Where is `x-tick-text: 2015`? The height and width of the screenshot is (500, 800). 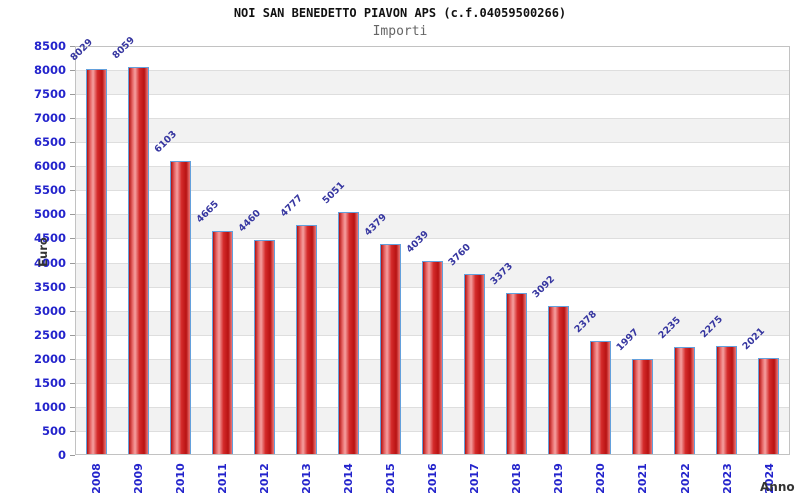 x-tick-text: 2015 is located at coordinates (390, 478).